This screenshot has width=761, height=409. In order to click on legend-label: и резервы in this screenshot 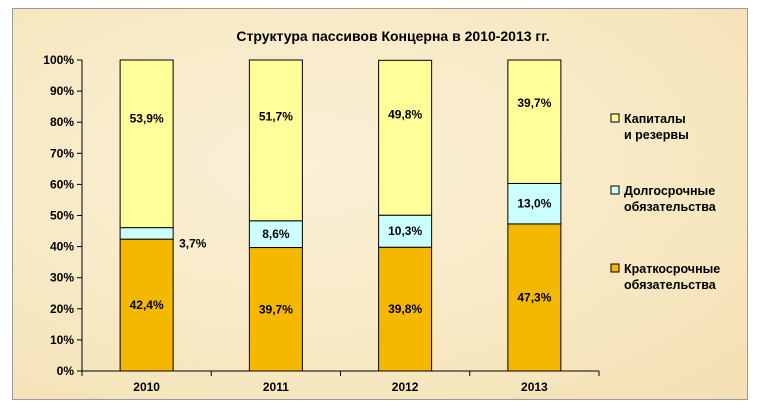, I will do `click(656, 135)`.